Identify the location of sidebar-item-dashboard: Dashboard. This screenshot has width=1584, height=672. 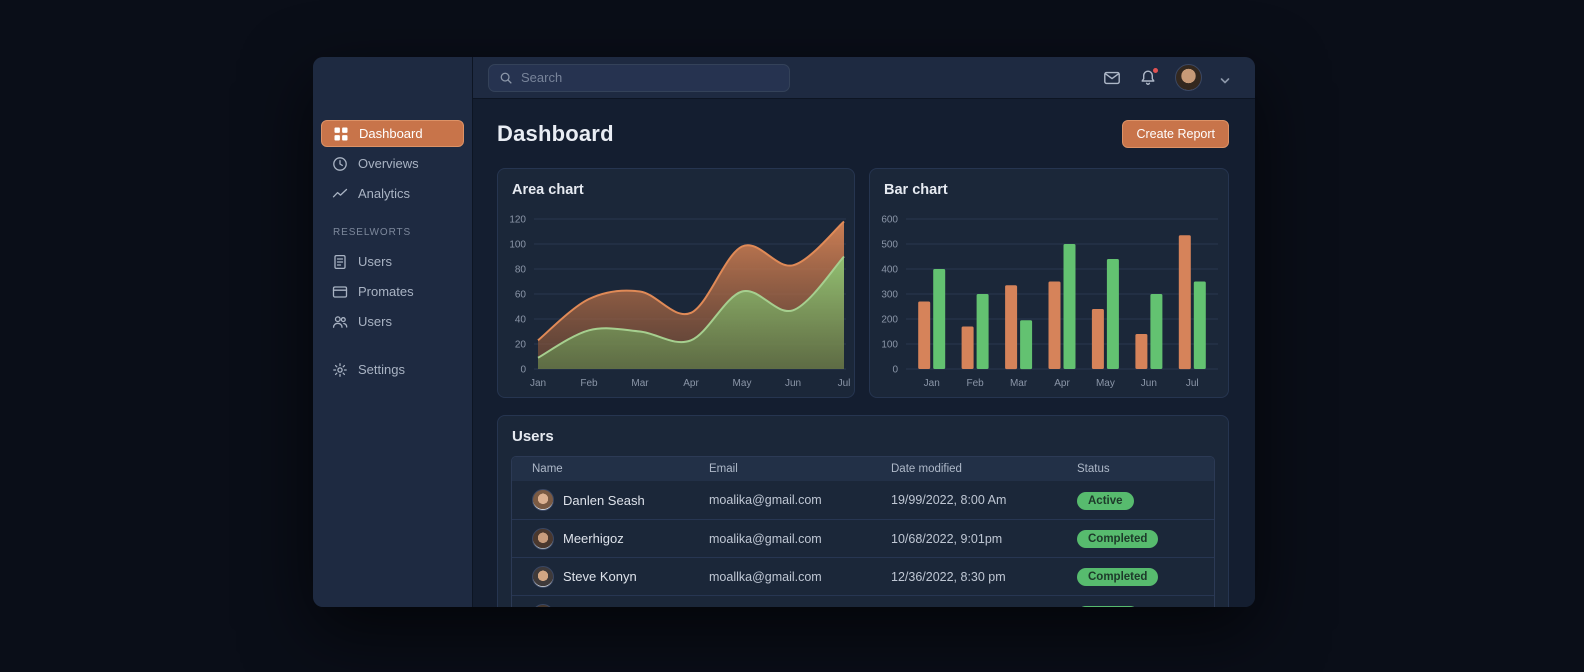
(392, 133).